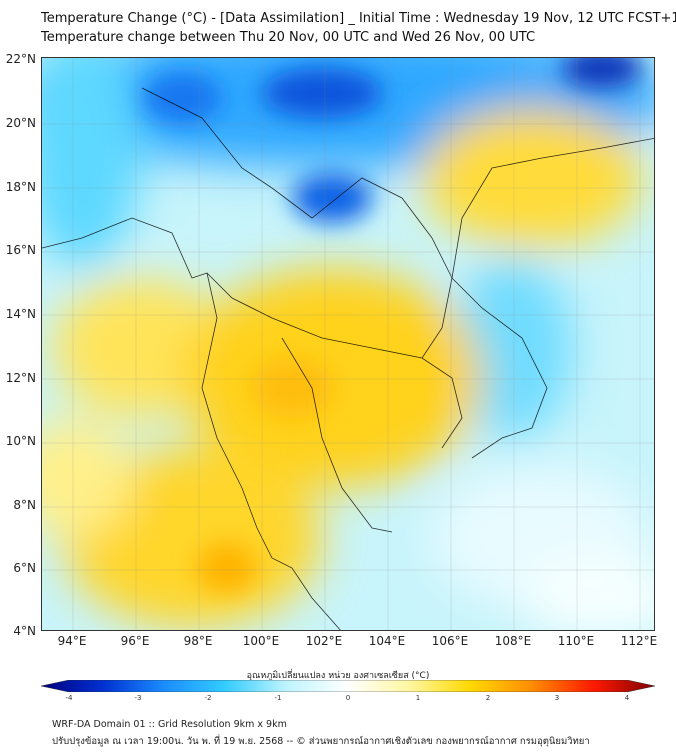 Image resolution: width=676 pixels, height=756 pixels. Describe the element at coordinates (488, 698) in the screenshot. I see `colorbar-tick: 2` at that location.